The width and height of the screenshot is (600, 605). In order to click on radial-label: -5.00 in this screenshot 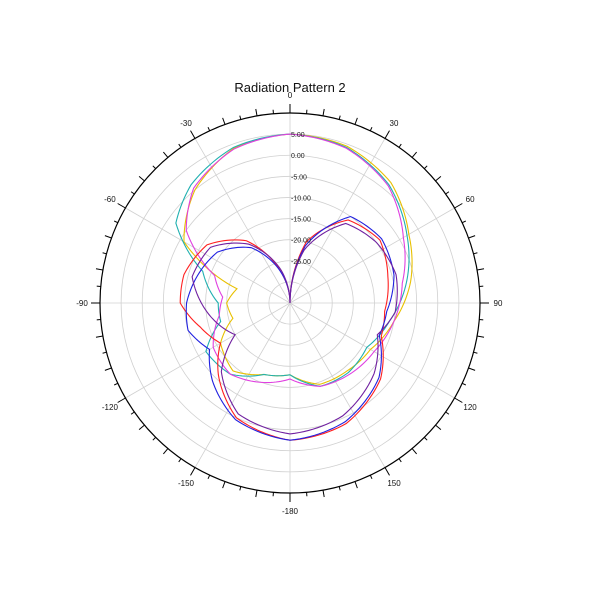, I will do `click(299, 177)`.